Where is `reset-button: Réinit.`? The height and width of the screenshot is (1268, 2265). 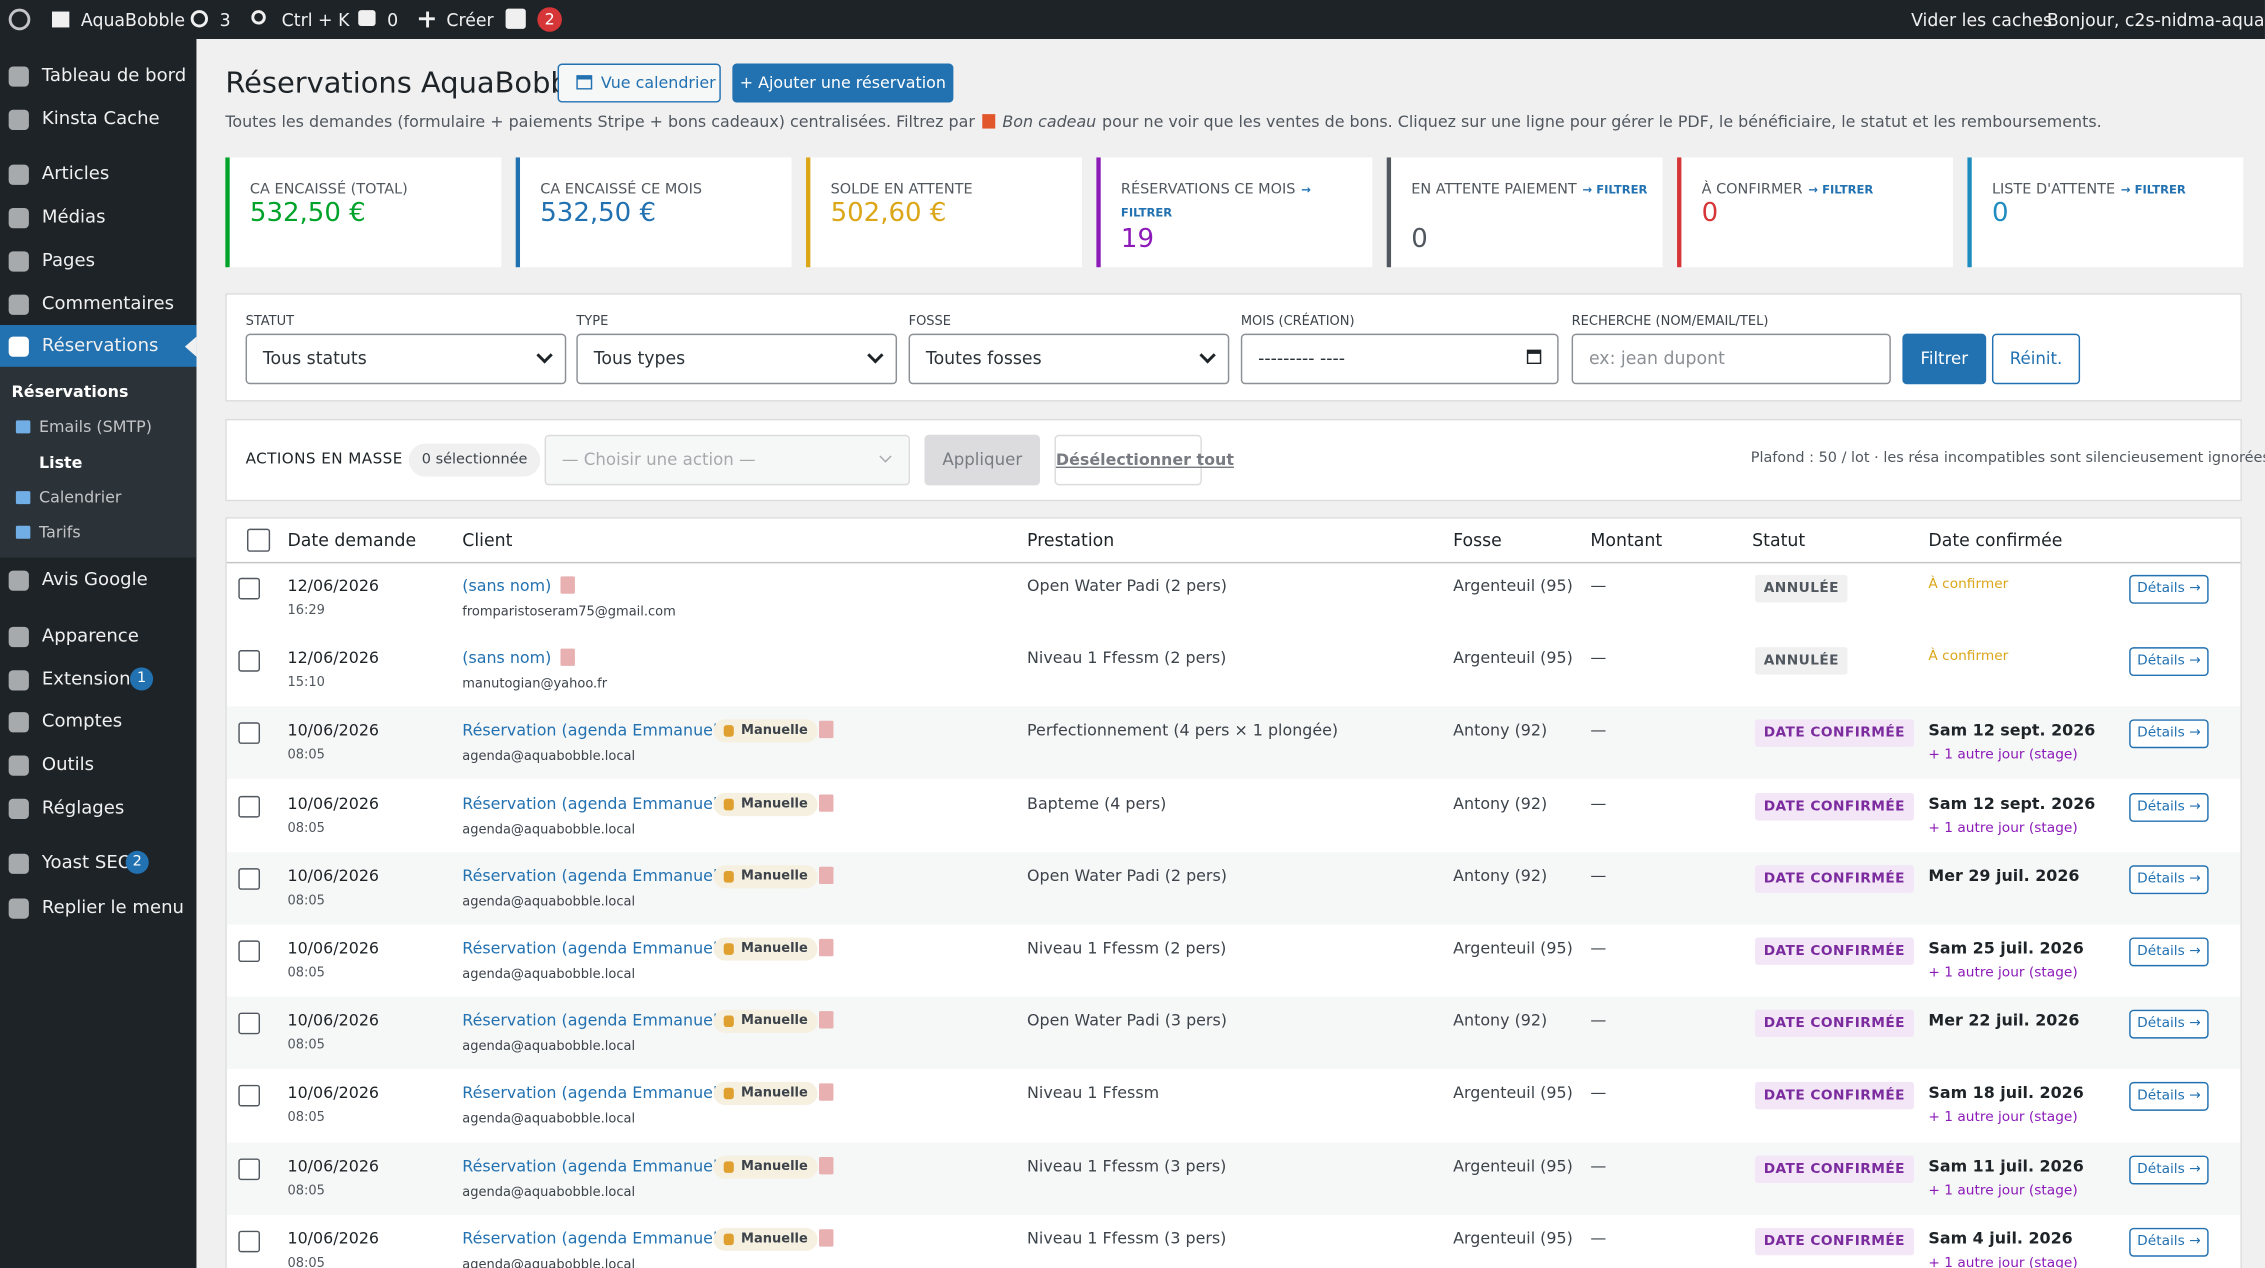 reset-button: Réinit. is located at coordinates (2036, 359).